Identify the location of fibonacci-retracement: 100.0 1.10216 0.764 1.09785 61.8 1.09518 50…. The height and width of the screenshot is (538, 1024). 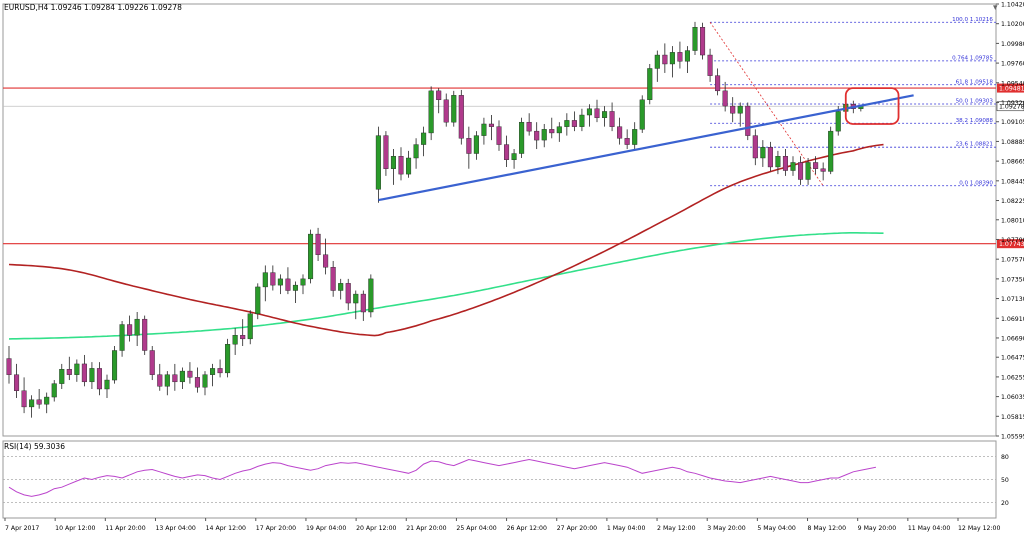
(852, 101).